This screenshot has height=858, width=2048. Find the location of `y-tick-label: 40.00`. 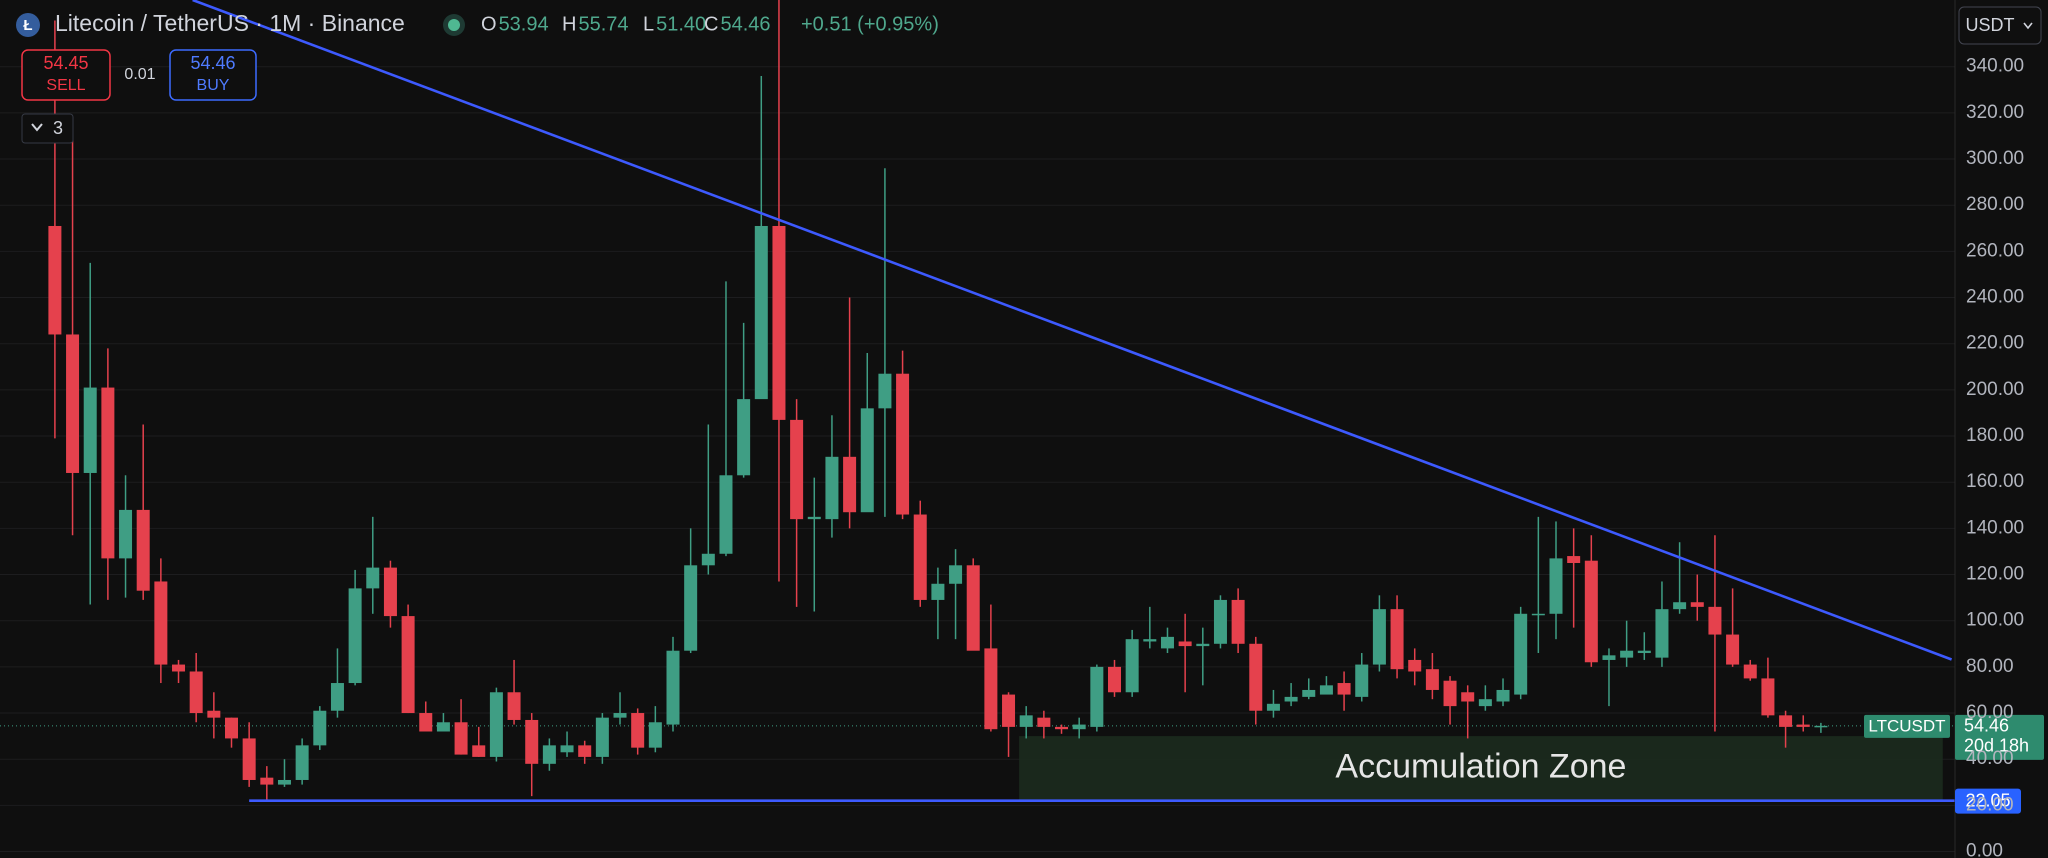

y-tick-label: 40.00 is located at coordinates (1990, 758).